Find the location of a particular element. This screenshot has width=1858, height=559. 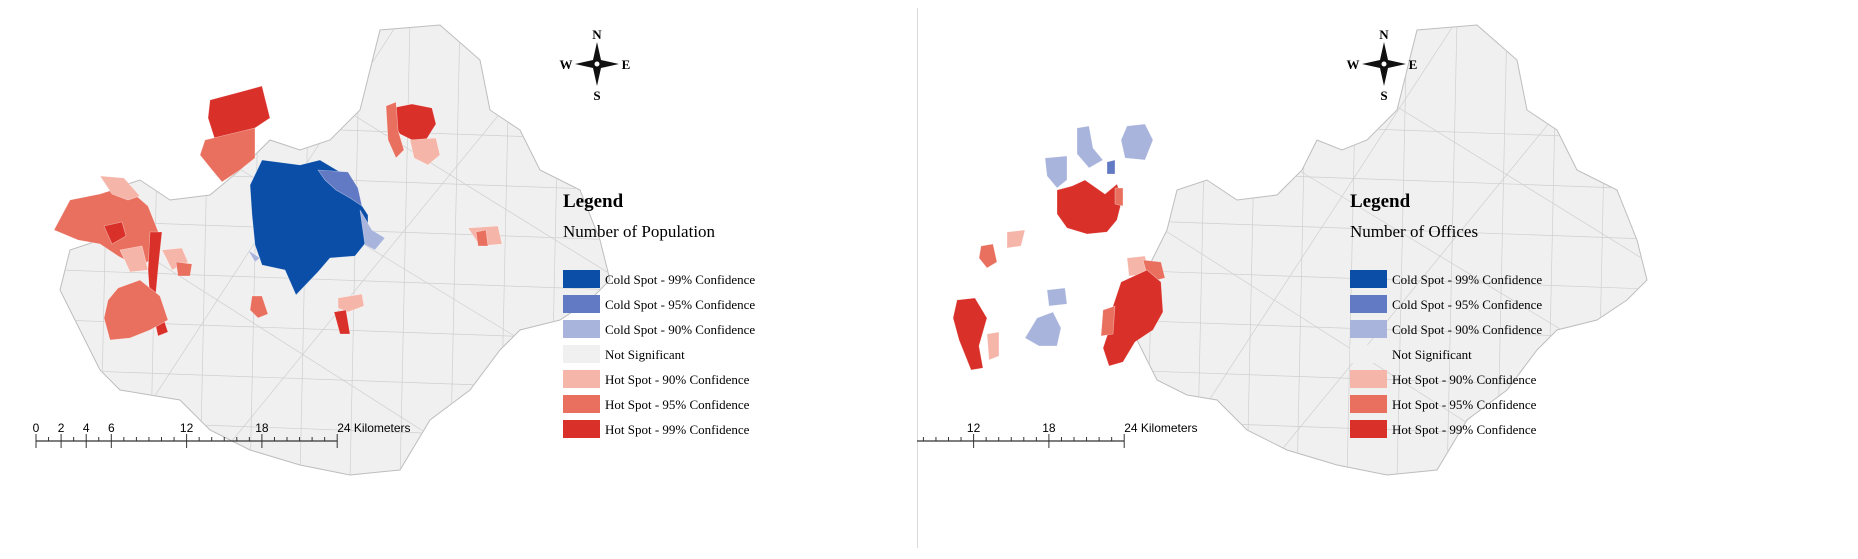

panel-divider is located at coordinates (917, 278).